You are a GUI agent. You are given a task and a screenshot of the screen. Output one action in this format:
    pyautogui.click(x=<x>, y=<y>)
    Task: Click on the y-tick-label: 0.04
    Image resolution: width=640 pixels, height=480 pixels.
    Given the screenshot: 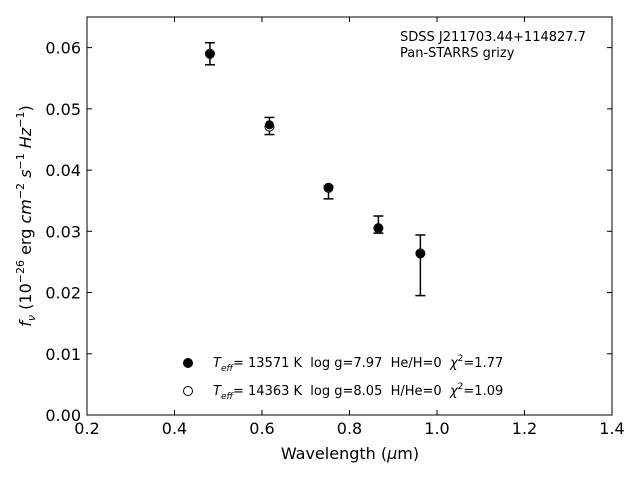 What is the action you would take?
    pyautogui.click(x=63, y=170)
    